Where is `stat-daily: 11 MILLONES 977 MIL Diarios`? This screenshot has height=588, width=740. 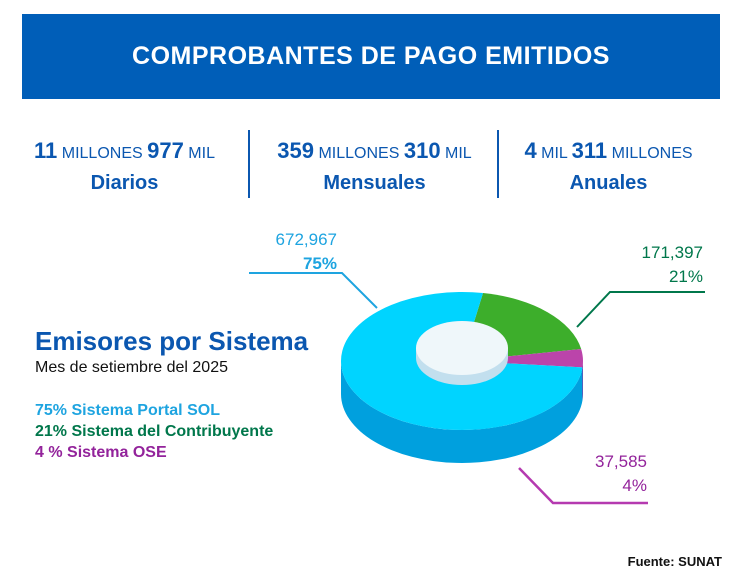 stat-daily: 11 MILLONES 977 MIL Diarios is located at coordinates (124, 166).